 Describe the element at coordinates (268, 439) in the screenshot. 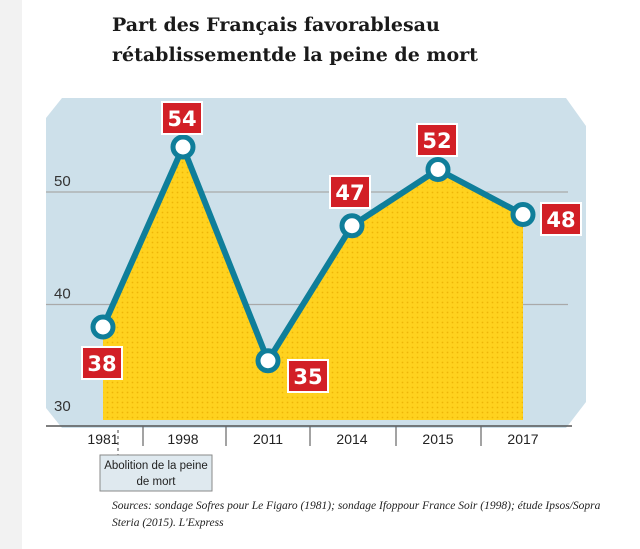

I see `x-tick-label-2011: 2011` at that location.